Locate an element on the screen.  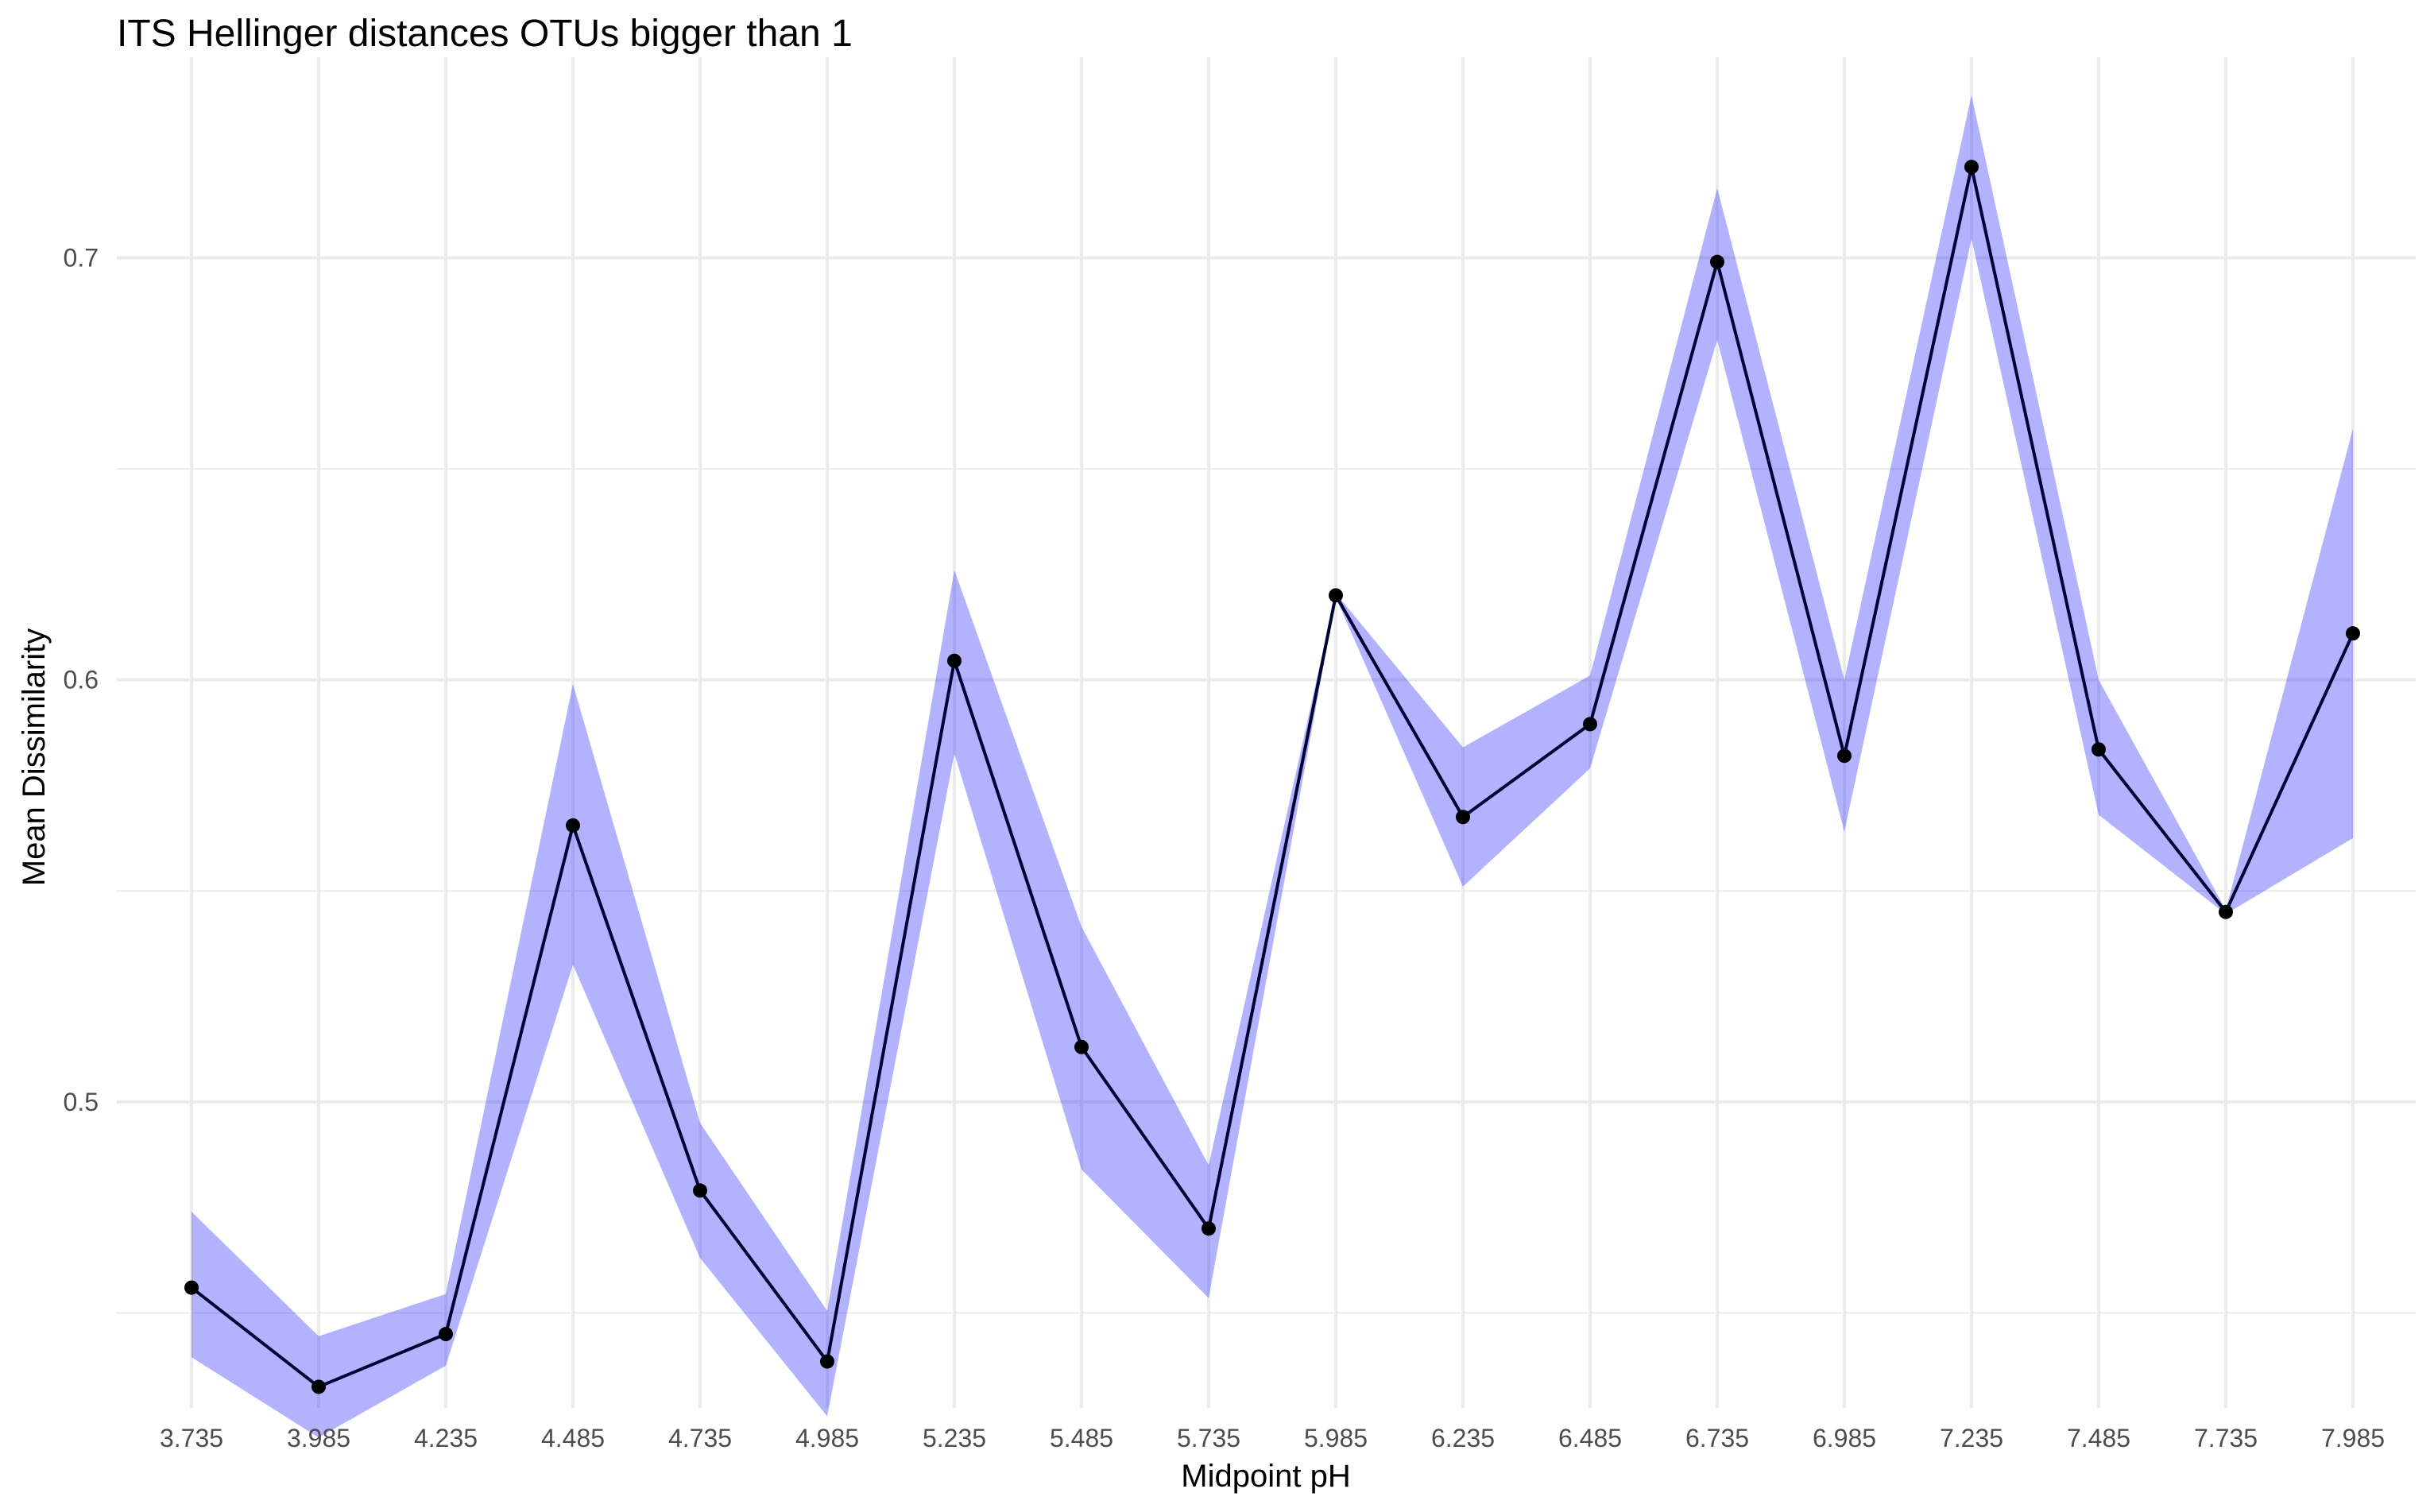
x-tick-label: 5.235 is located at coordinates (954, 1438).